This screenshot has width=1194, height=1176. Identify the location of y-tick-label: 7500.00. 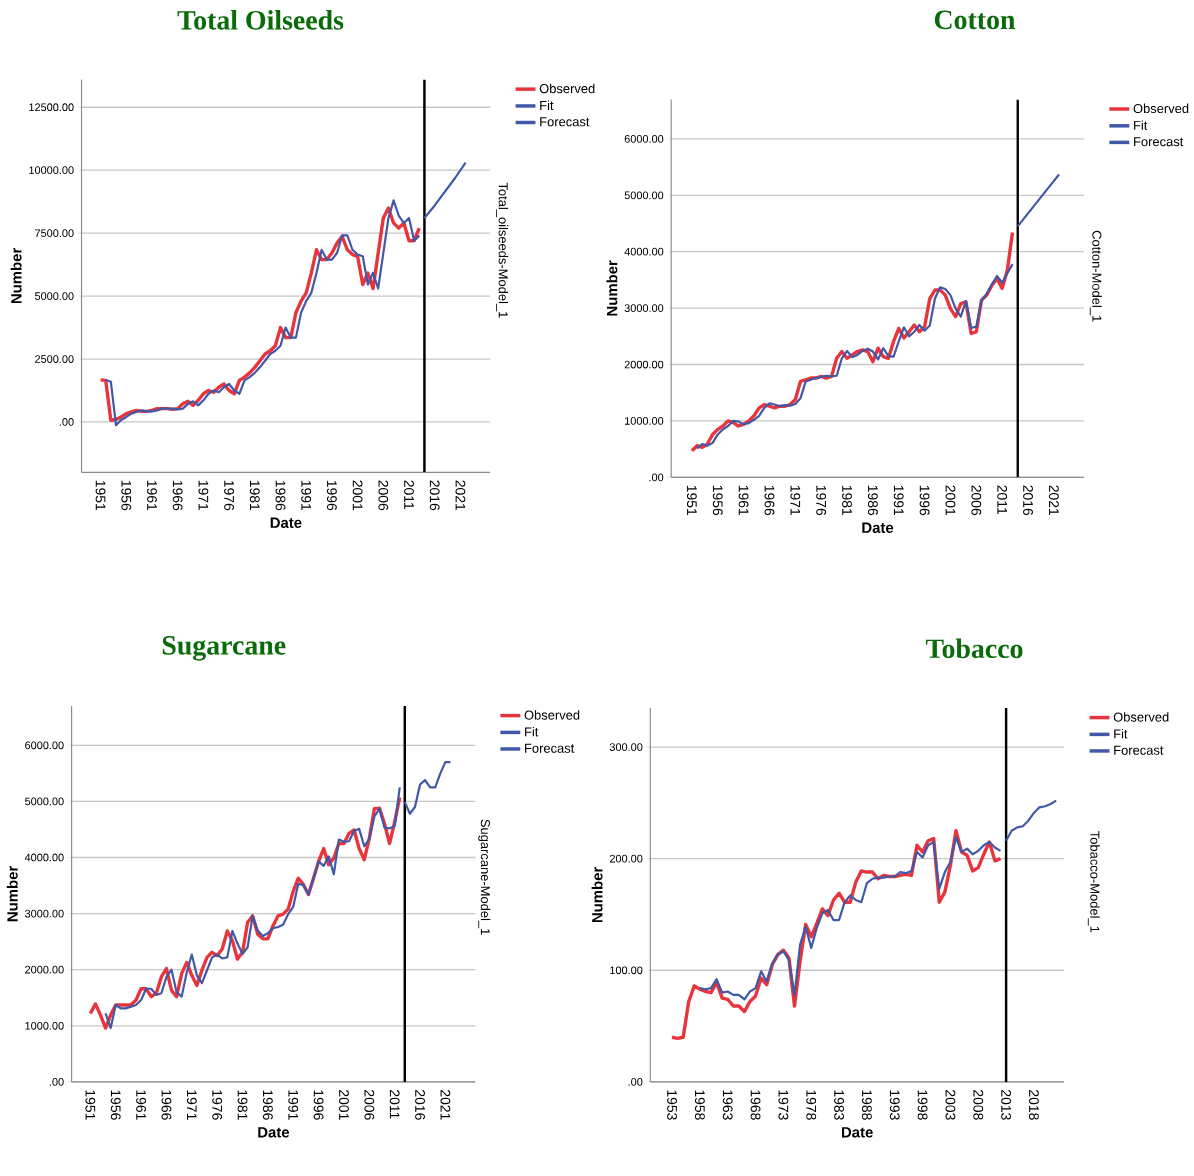
(54, 233).